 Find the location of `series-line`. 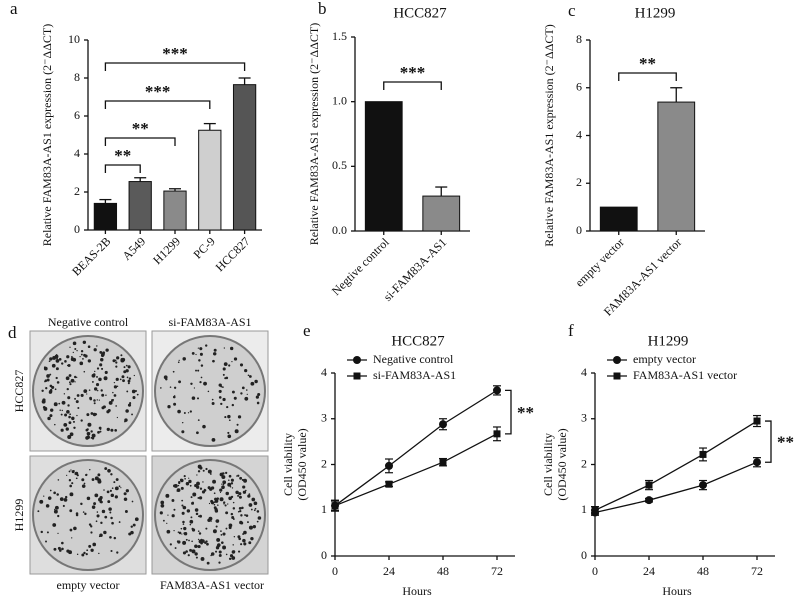

series-line is located at coordinates (676, 487).